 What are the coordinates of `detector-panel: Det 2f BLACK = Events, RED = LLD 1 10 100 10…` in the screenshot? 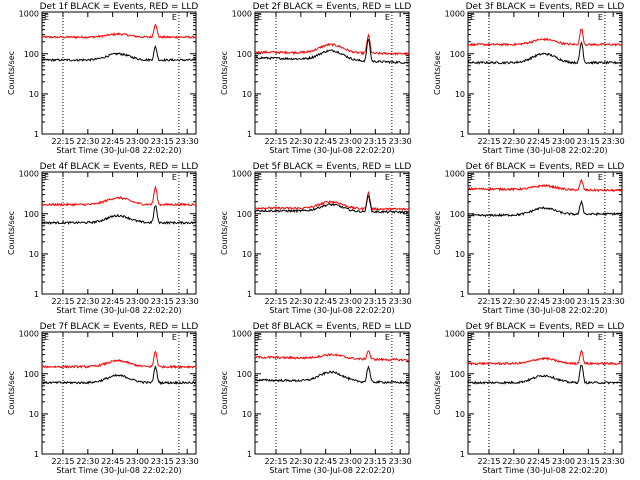 It's located at (316, 78).